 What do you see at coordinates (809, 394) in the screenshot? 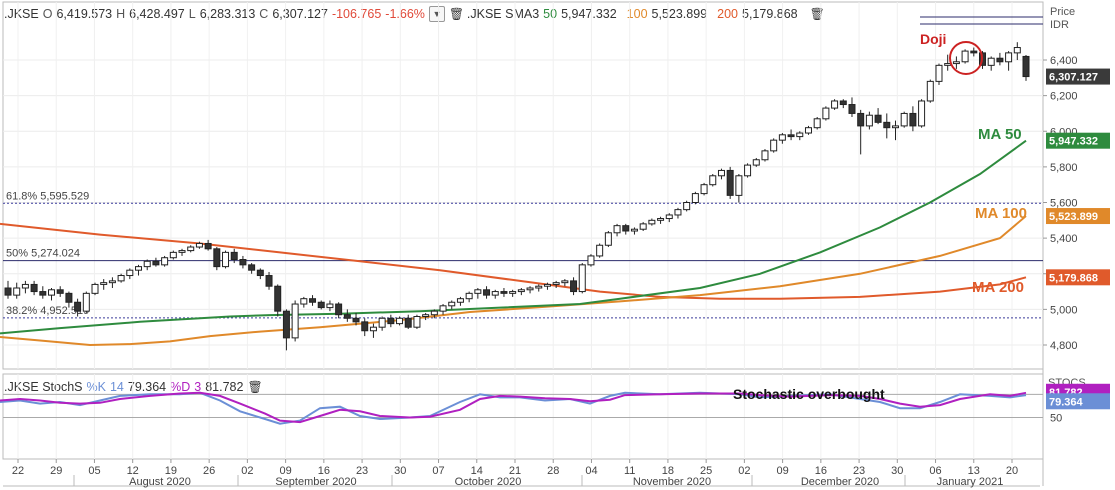
I see `stoch-annotation: Stochastic overbought` at bounding box center [809, 394].